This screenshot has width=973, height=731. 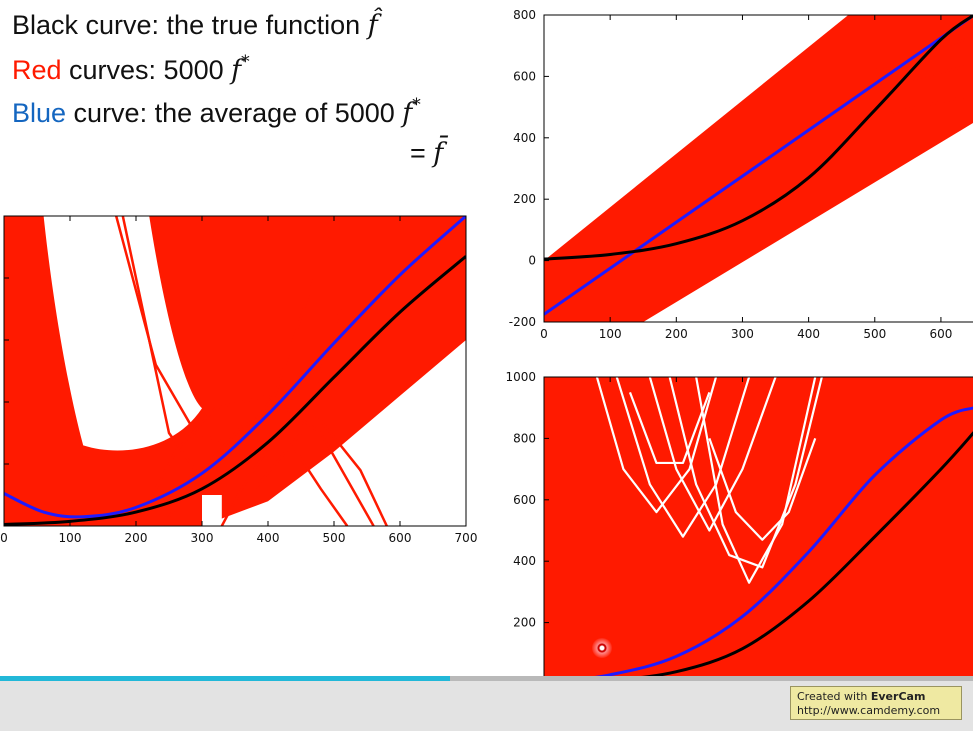 What do you see at coordinates (742, 334) in the screenshot?
I see `x-tick-label-top-right-300: 300` at bounding box center [742, 334].